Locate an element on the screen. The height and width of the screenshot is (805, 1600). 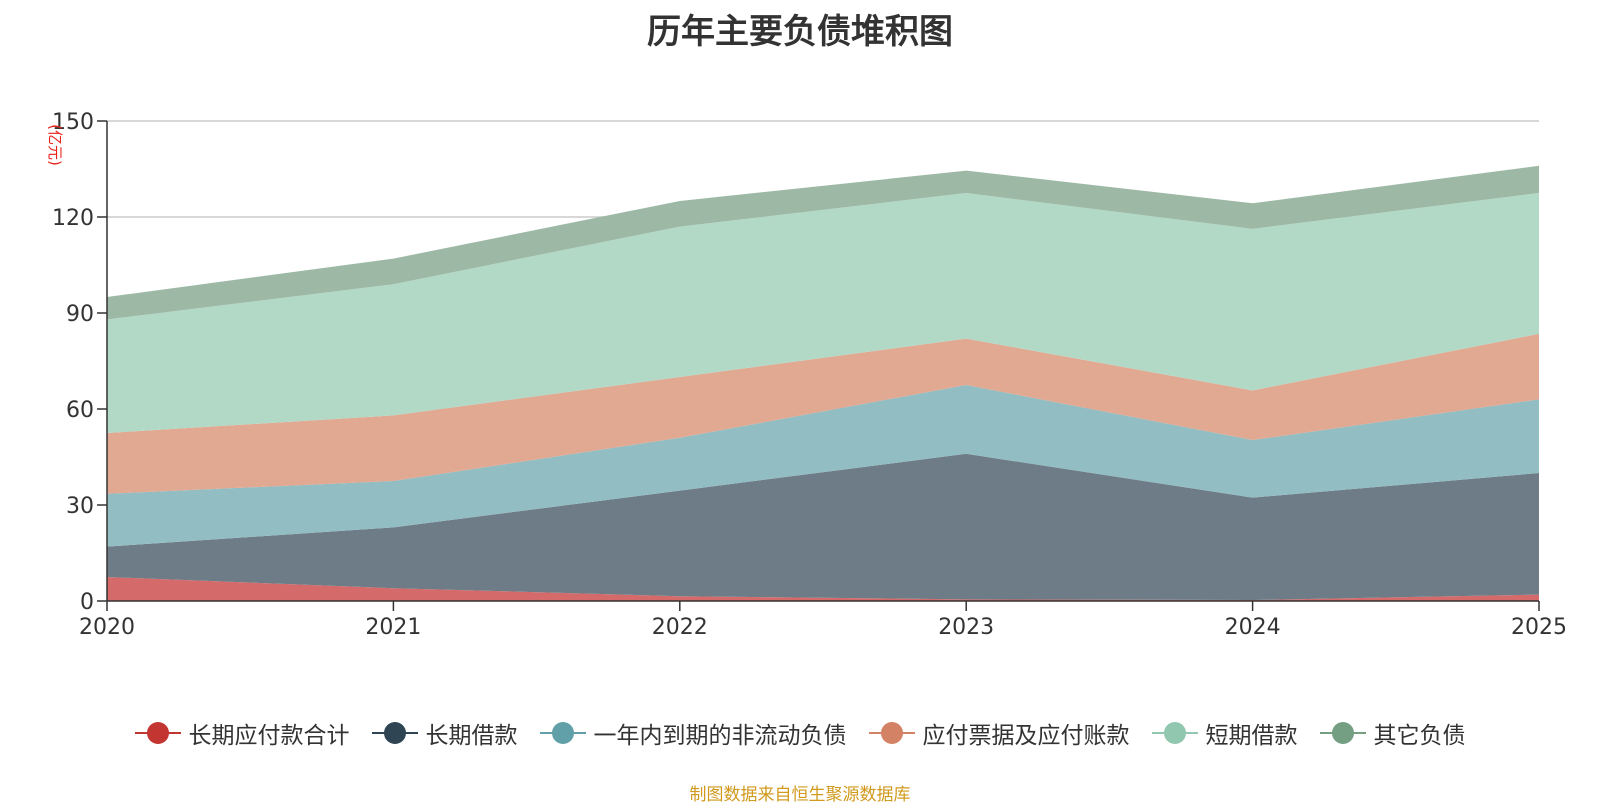
y-tick-label-150: 150 is located at coordinates (73, 122).